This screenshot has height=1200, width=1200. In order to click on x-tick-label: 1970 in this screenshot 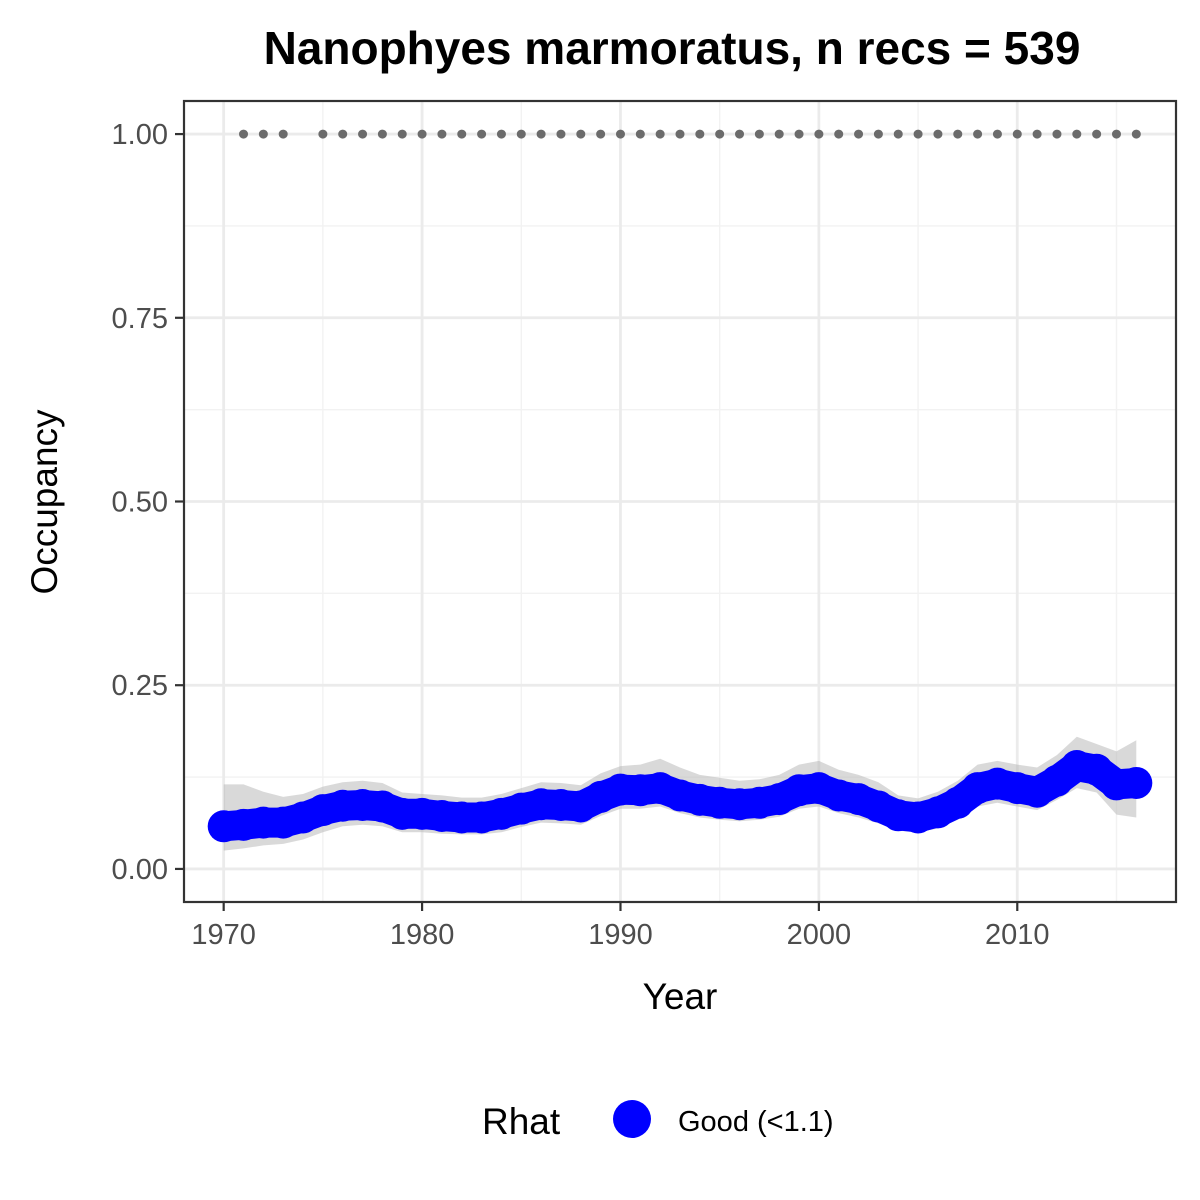, I will do `click(223, 935)`.